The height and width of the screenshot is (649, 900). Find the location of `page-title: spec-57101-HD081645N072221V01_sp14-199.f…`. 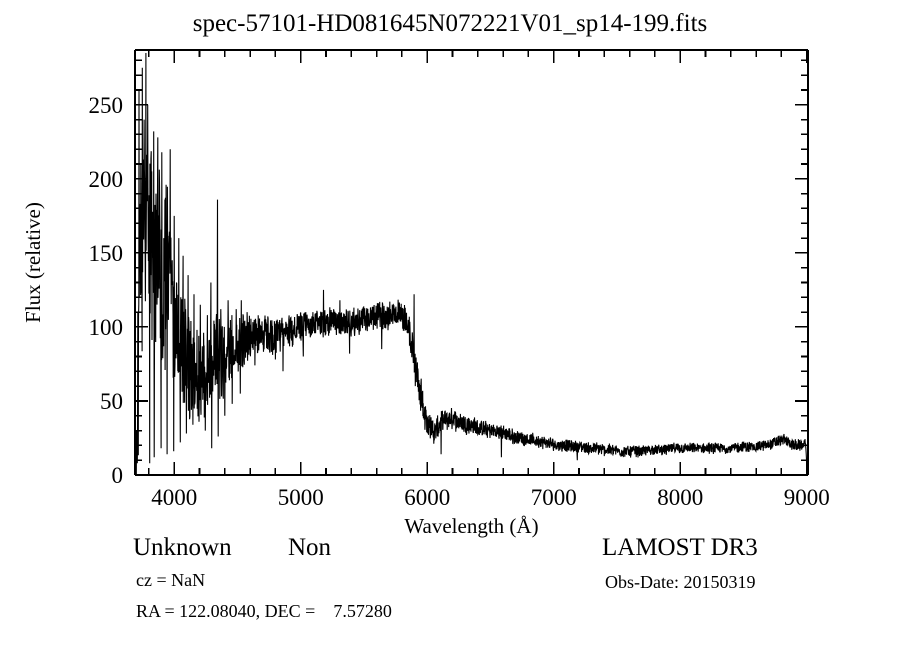

page-title: spec-57101-HD081645N072221V01_sp14-199.f… is located at coordinates (450, 23).